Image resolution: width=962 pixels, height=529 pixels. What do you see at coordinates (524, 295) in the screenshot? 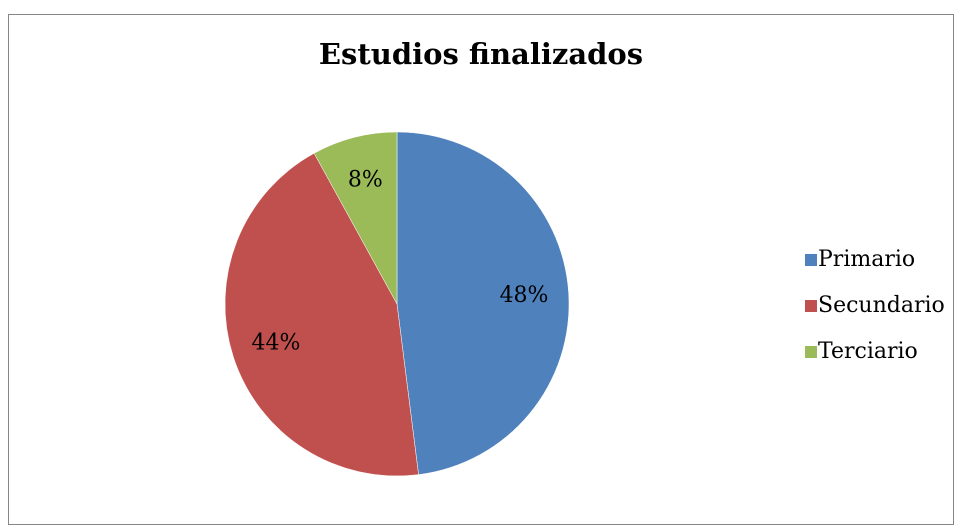
I see `data-label: 48%` at bounding box center [524, 295].